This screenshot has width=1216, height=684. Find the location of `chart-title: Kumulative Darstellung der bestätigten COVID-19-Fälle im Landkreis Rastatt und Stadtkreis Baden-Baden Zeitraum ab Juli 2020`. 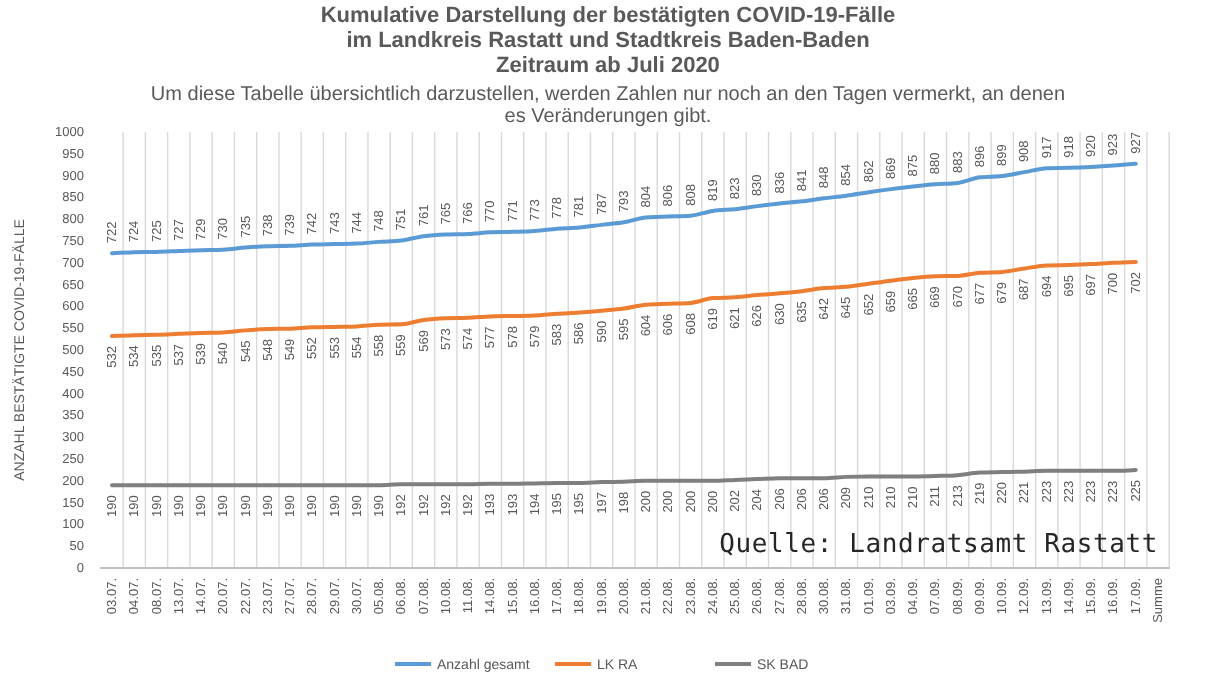

chart-title: Kumulative Darstellung der bestätigten COVID-19-Fälle im Landkreis Rastatt und Stadtkreis Baden-Baden Zeitraum ab Juli 2020 is located at coordinates (608, 41).